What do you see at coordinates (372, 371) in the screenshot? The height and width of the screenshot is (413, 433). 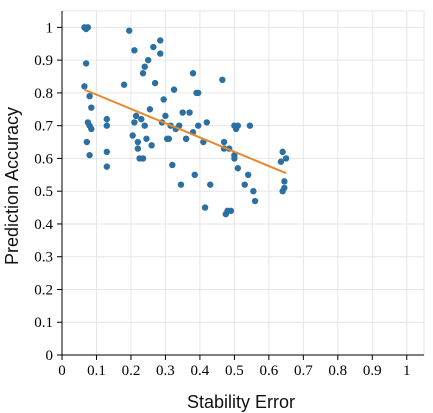 I see `x-tick-label: 0.9` at bounding box center [372, 371].